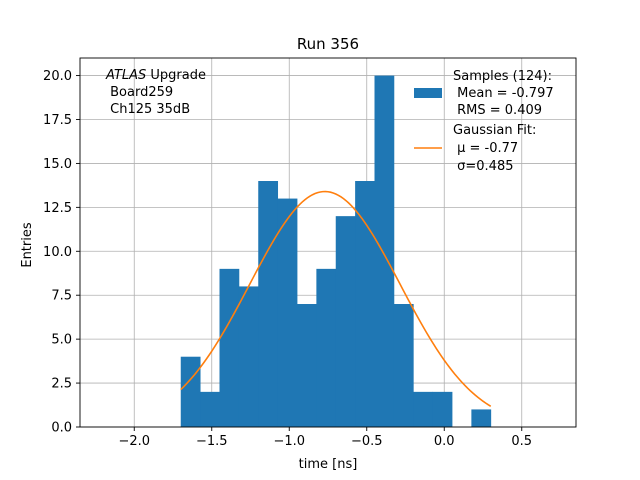  Describe the element at coordinates (57, 76) in the screenshot. I see `y-tick-label: 20.0` at that location.